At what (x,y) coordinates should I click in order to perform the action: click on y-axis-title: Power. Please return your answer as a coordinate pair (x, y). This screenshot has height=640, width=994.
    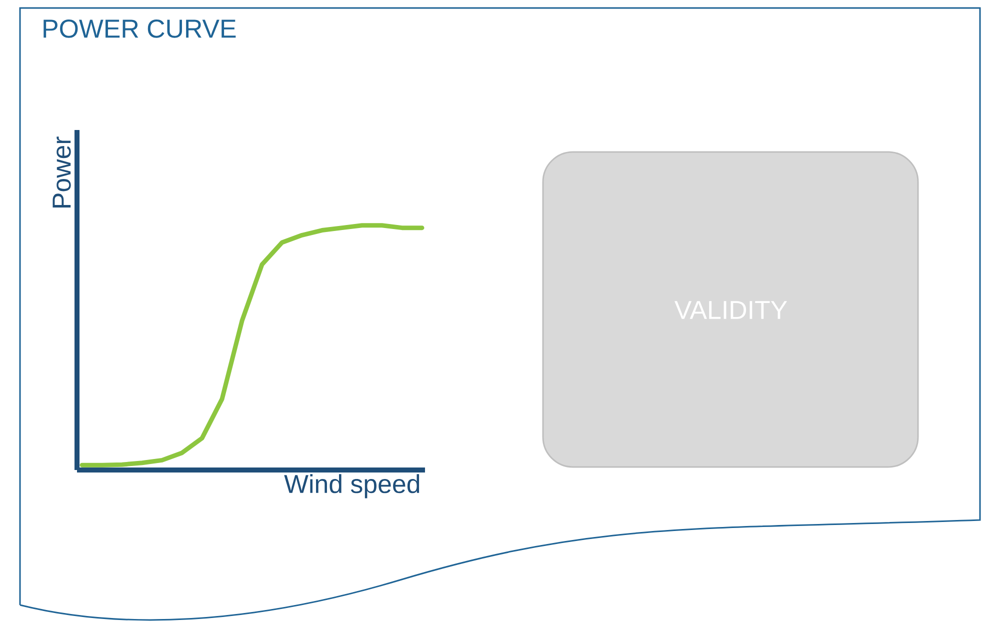
    Looking at the image, I should click on (61, 172).